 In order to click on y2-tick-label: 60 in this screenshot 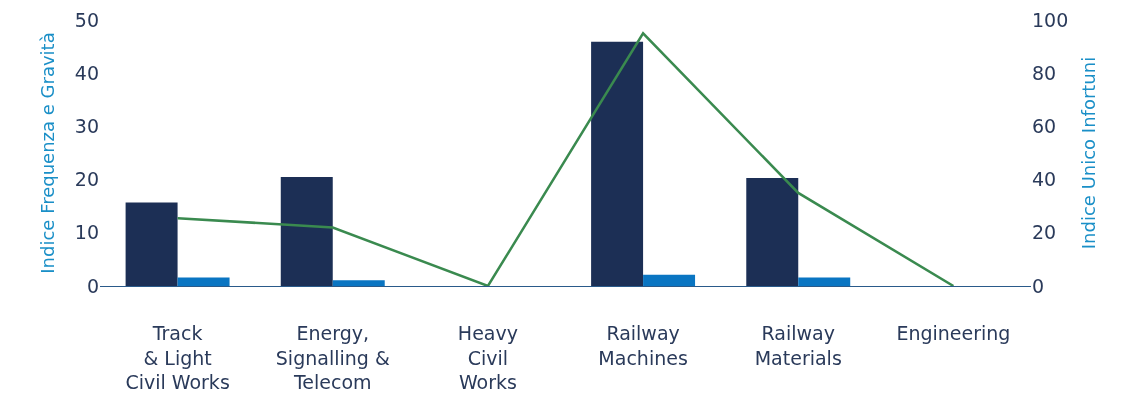, I will do `click(1044, 126)`.